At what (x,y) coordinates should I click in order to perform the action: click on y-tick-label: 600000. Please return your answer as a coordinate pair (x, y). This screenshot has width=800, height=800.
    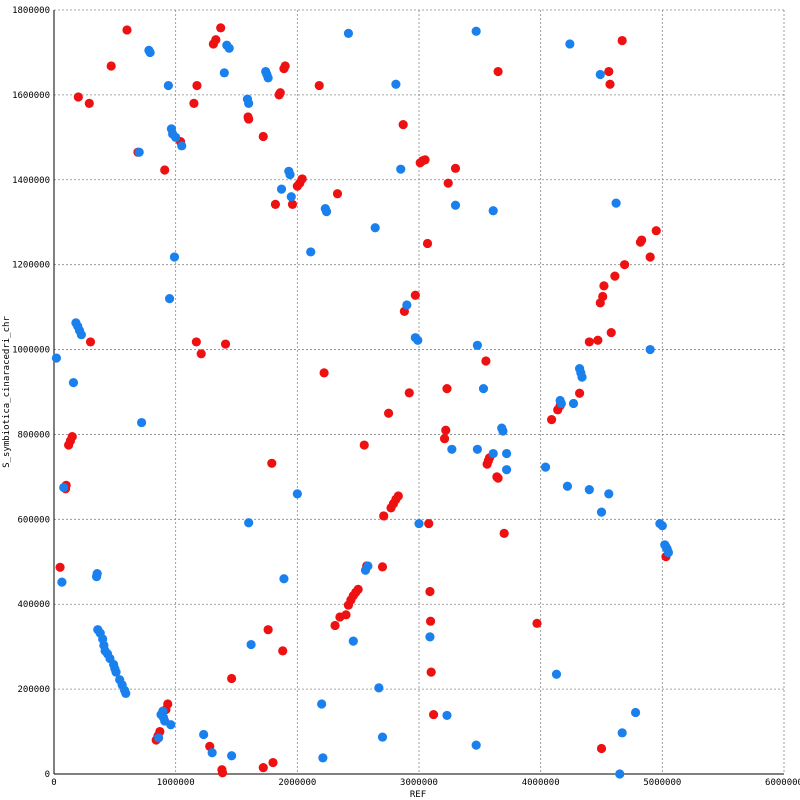
    Looking at the image, I should click on (33, 520).